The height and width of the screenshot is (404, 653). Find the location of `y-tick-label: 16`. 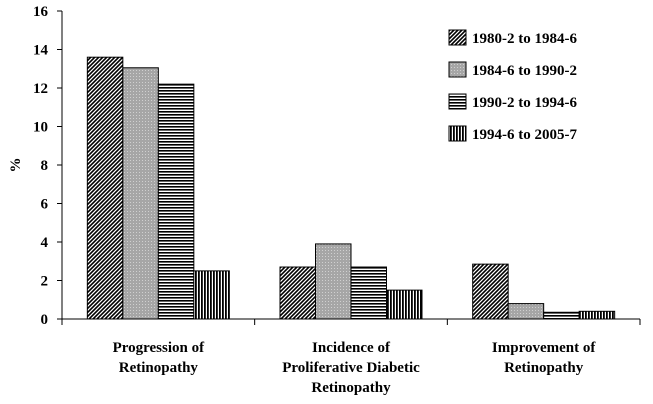

y-tick-label: 16 is located at coordinates (41, 12).